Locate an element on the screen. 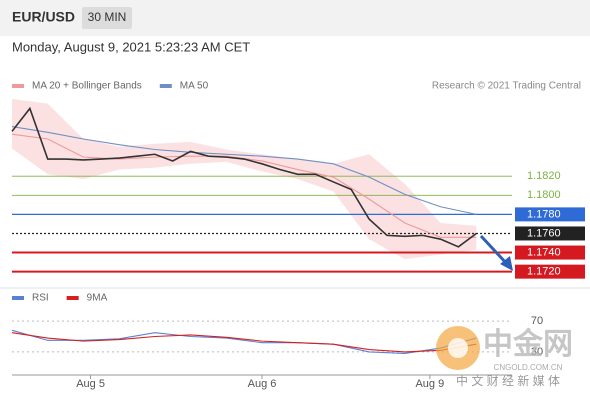 The image size is (590, 400). watermark-slogan: 中 文 财 经 新 媒 体 is located at coordinates (508, 380).